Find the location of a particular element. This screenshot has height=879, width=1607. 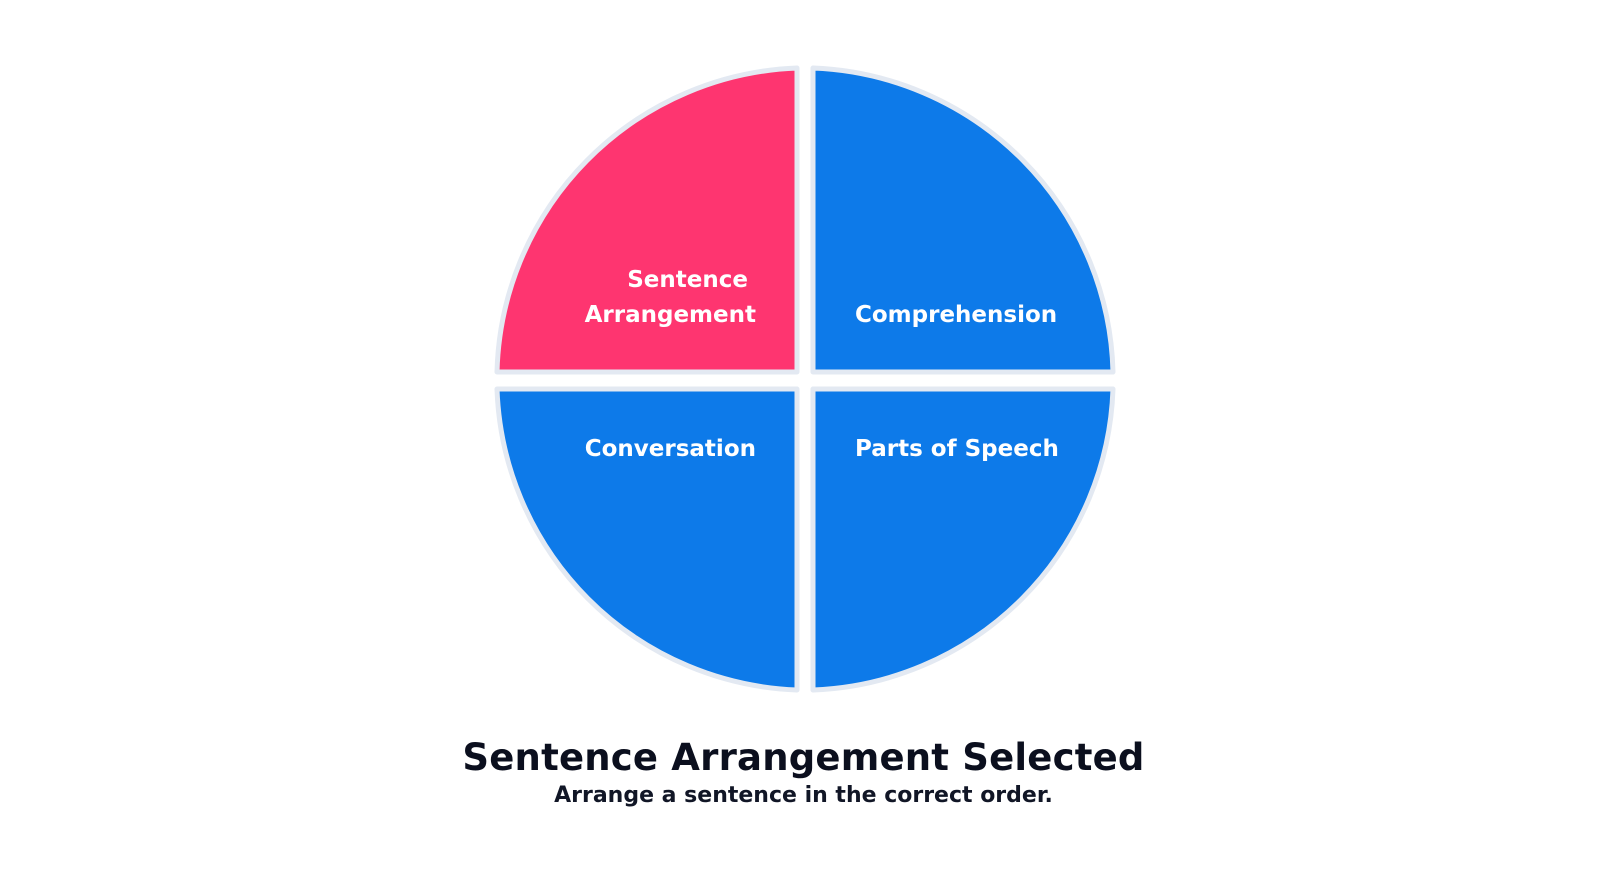

quadrant-conversation: Conversation is located at coordinates (647, 539).